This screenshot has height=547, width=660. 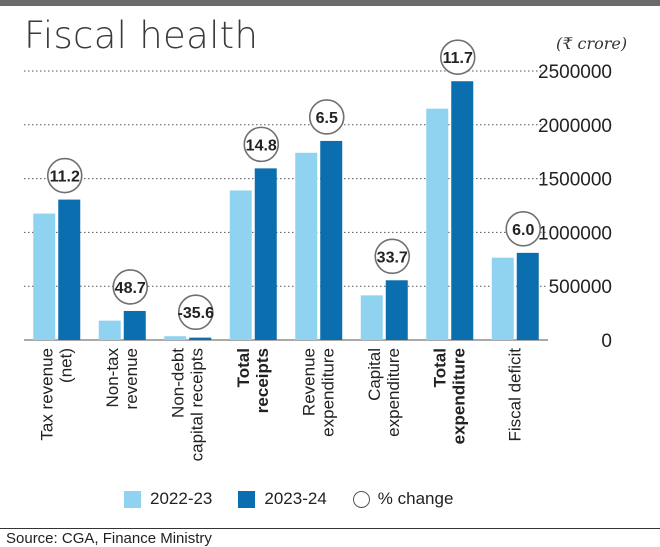 What do you see at coordinates (575, 126) in the screenshot?
I see `y-tick-label: 2000000` at bounding box center [575, 126].